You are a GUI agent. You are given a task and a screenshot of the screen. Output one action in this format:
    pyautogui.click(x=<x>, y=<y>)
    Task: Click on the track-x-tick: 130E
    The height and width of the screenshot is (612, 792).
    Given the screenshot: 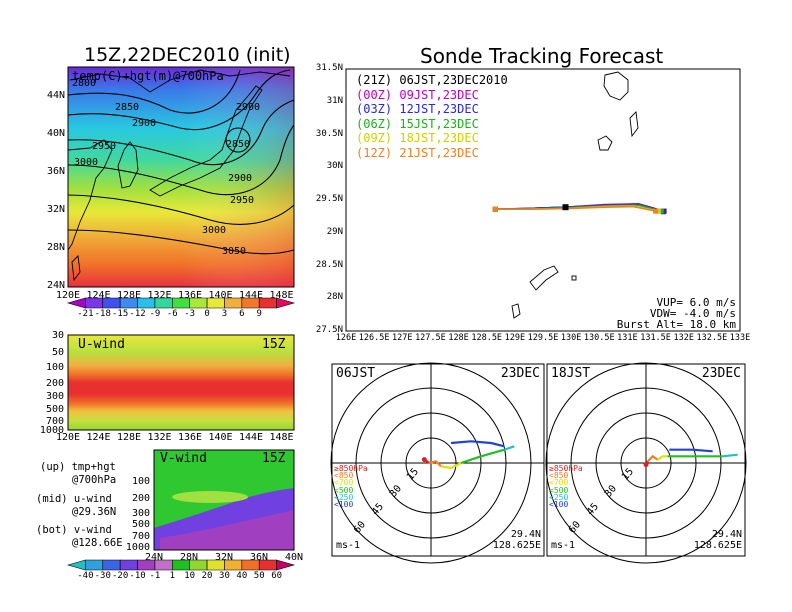 What is the action you would take?
    pyautogui.click(x=571, y=338)
    